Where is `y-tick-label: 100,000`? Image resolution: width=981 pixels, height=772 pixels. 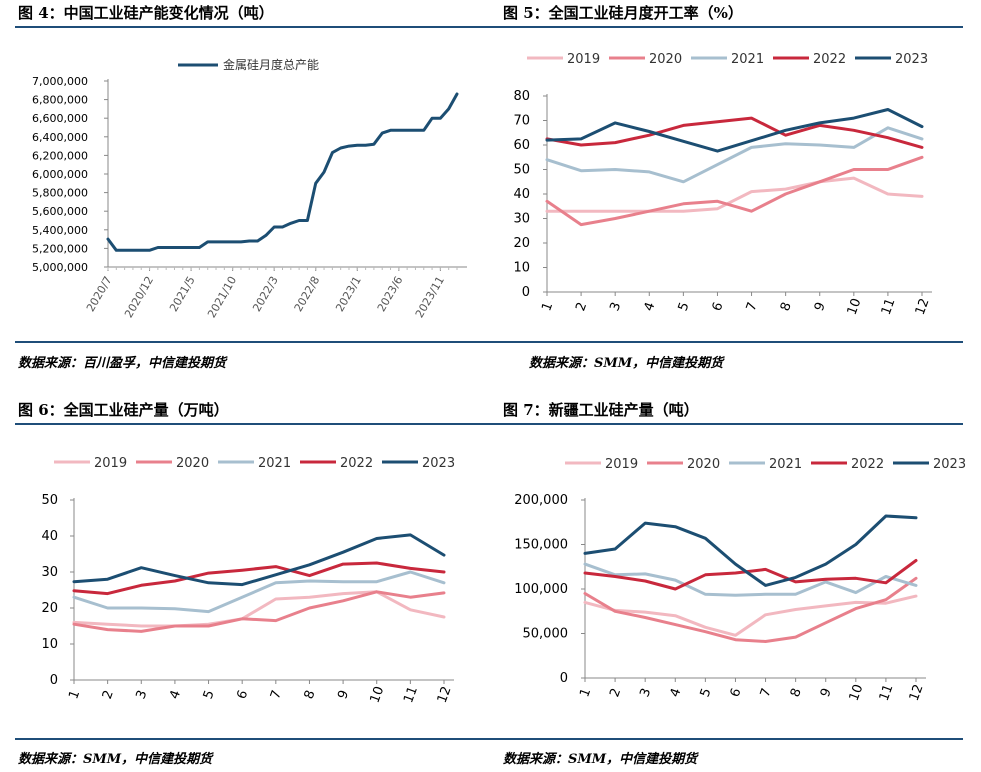
y-tick-label: 100,000 is located at coordinates (541, 589).